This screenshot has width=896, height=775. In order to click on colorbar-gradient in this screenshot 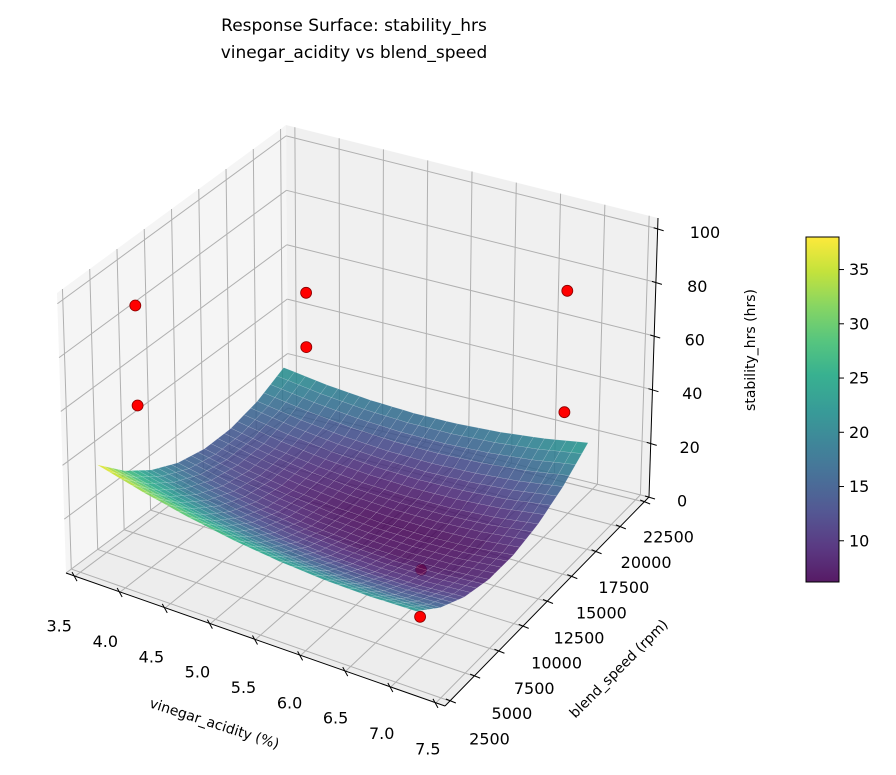, I will do `click(822, 409)`.